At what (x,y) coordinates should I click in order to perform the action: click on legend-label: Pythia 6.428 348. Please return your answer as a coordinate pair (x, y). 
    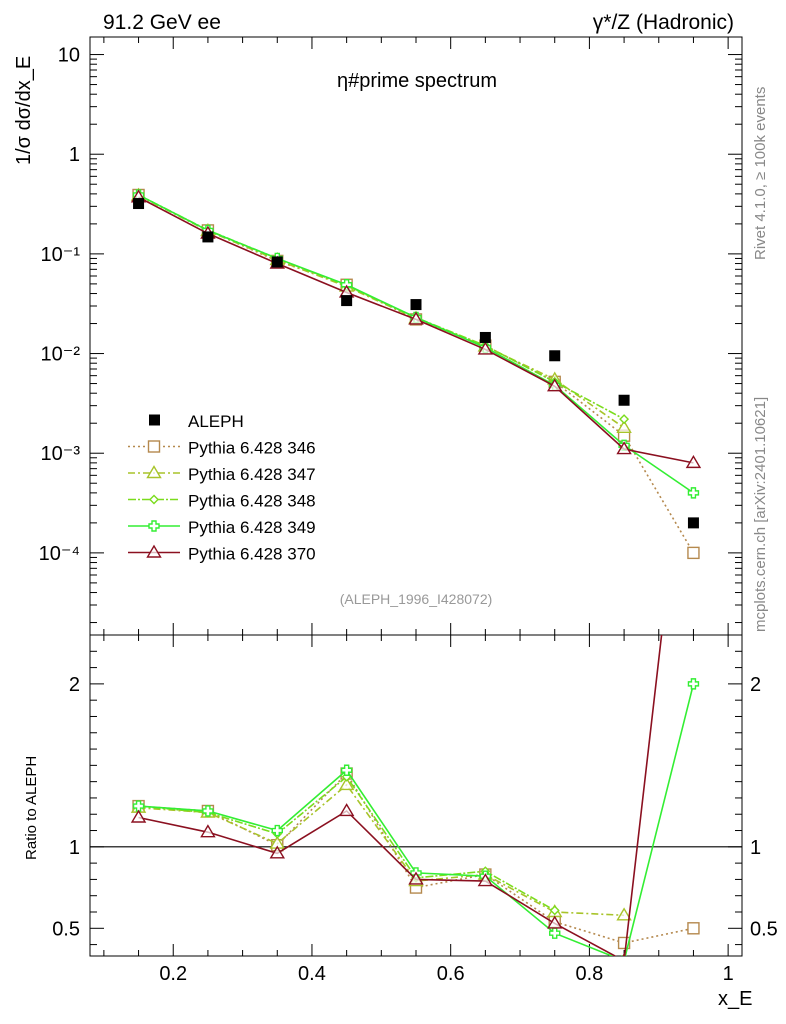
    Looking at the image, I should click on (252, 501).